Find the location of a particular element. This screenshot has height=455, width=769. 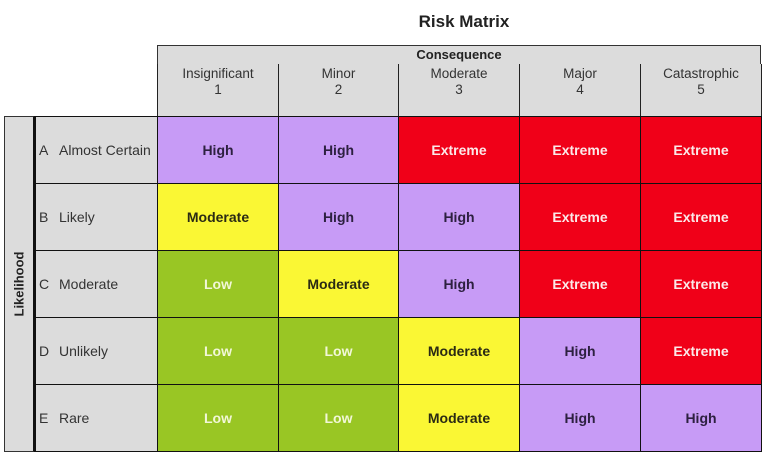

column-header-insignificant: Insignificant 1 is located at coordinates (218, 90).